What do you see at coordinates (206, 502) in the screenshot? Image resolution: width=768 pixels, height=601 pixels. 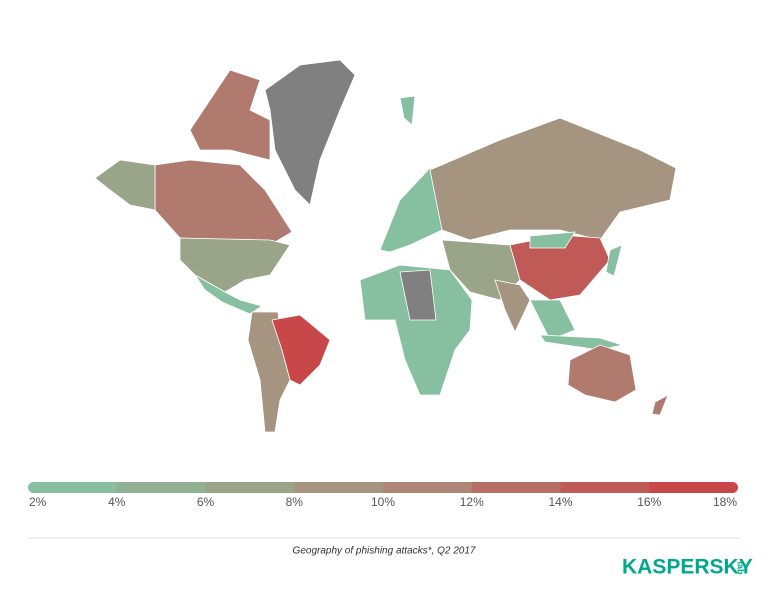 I see `legend-tick-label: 6%` at bounding box center [206, 502].